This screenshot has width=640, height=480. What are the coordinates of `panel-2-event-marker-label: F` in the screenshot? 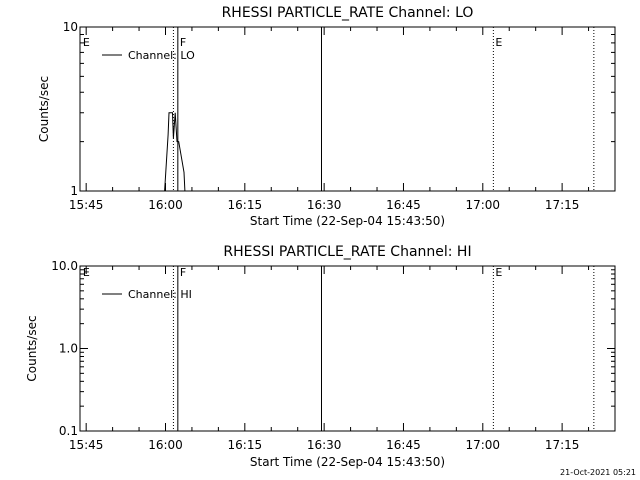 It's located at (183, 272).